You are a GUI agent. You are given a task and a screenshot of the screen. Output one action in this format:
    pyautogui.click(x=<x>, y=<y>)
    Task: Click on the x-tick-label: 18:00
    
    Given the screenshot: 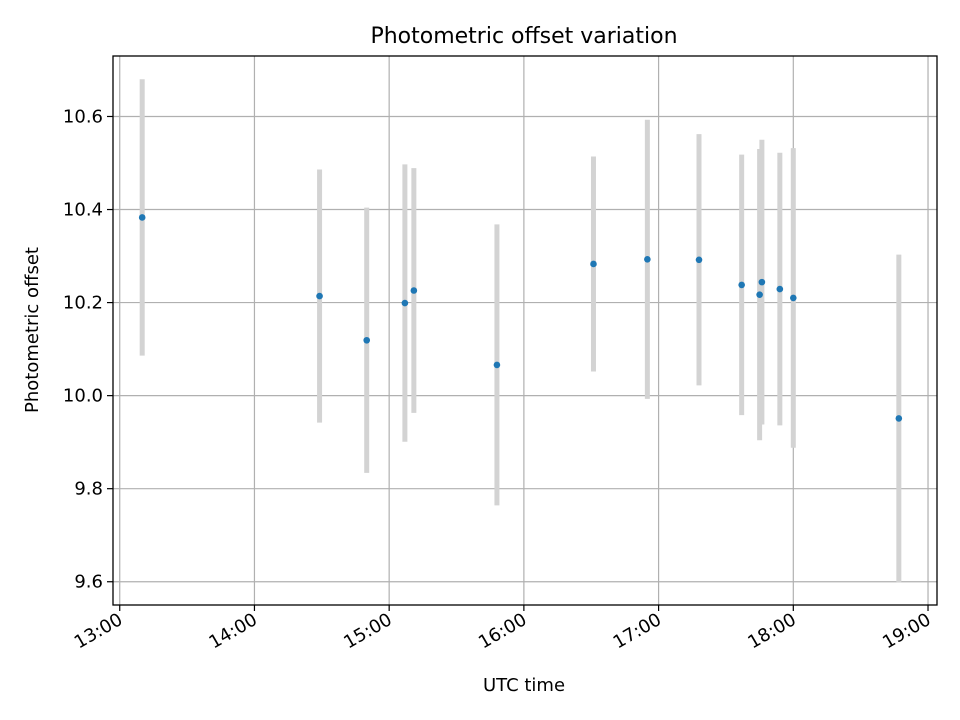 What is the action you would take?
    pyautogui.click(x=771, y=631)
    